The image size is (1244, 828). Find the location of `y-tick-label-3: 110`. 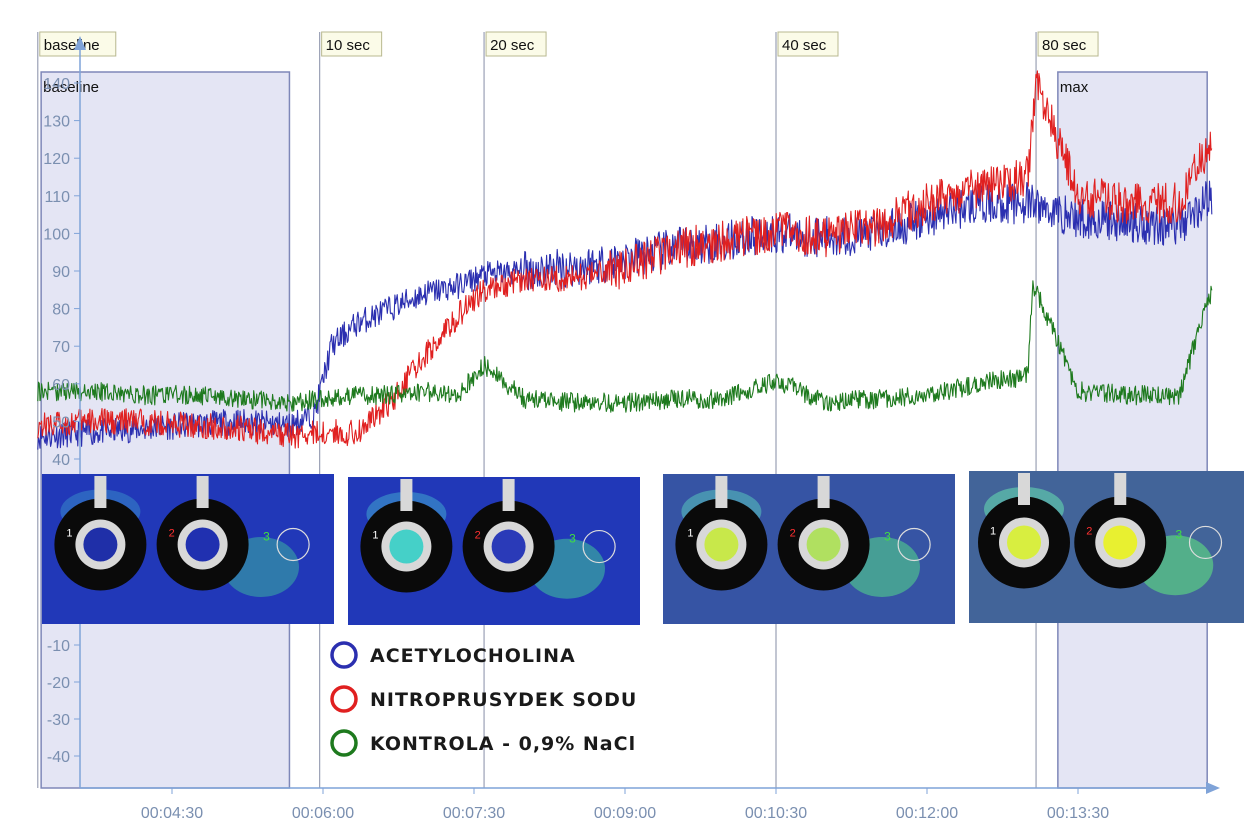

y-tick-label-3: 110 is located at coordinates (57, 197).